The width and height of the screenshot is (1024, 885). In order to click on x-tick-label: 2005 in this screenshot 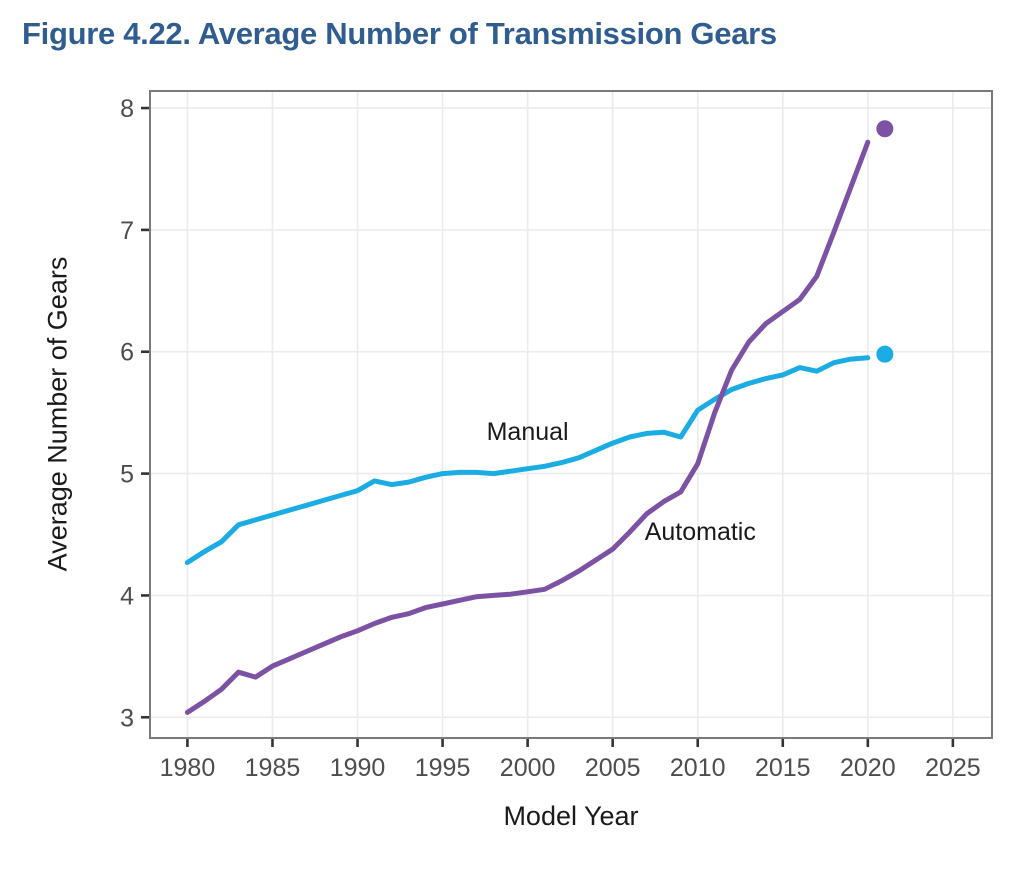, I will do `click(613, 768)`.